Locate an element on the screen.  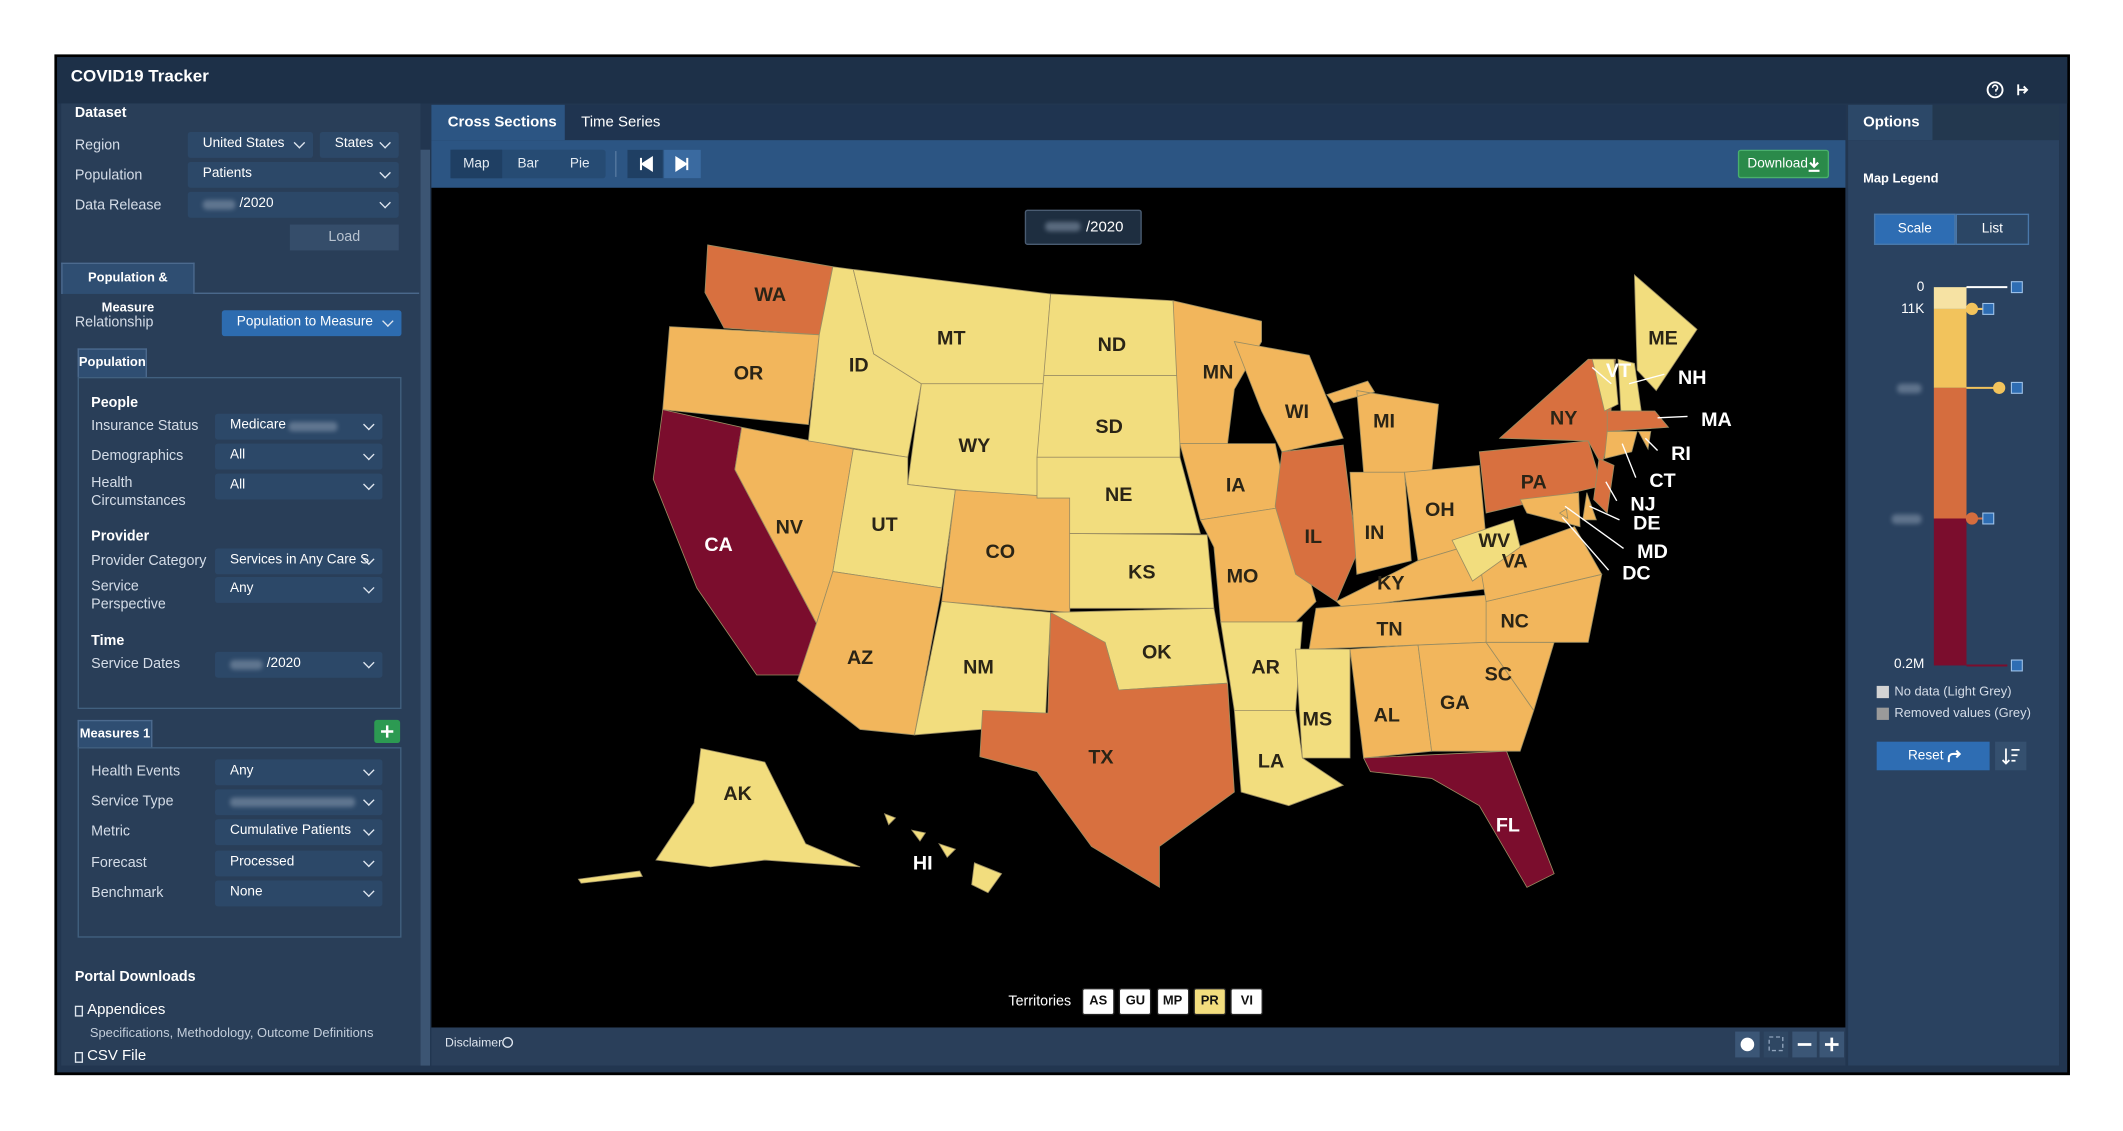
scrollbar is located at coordinates (425, 607).